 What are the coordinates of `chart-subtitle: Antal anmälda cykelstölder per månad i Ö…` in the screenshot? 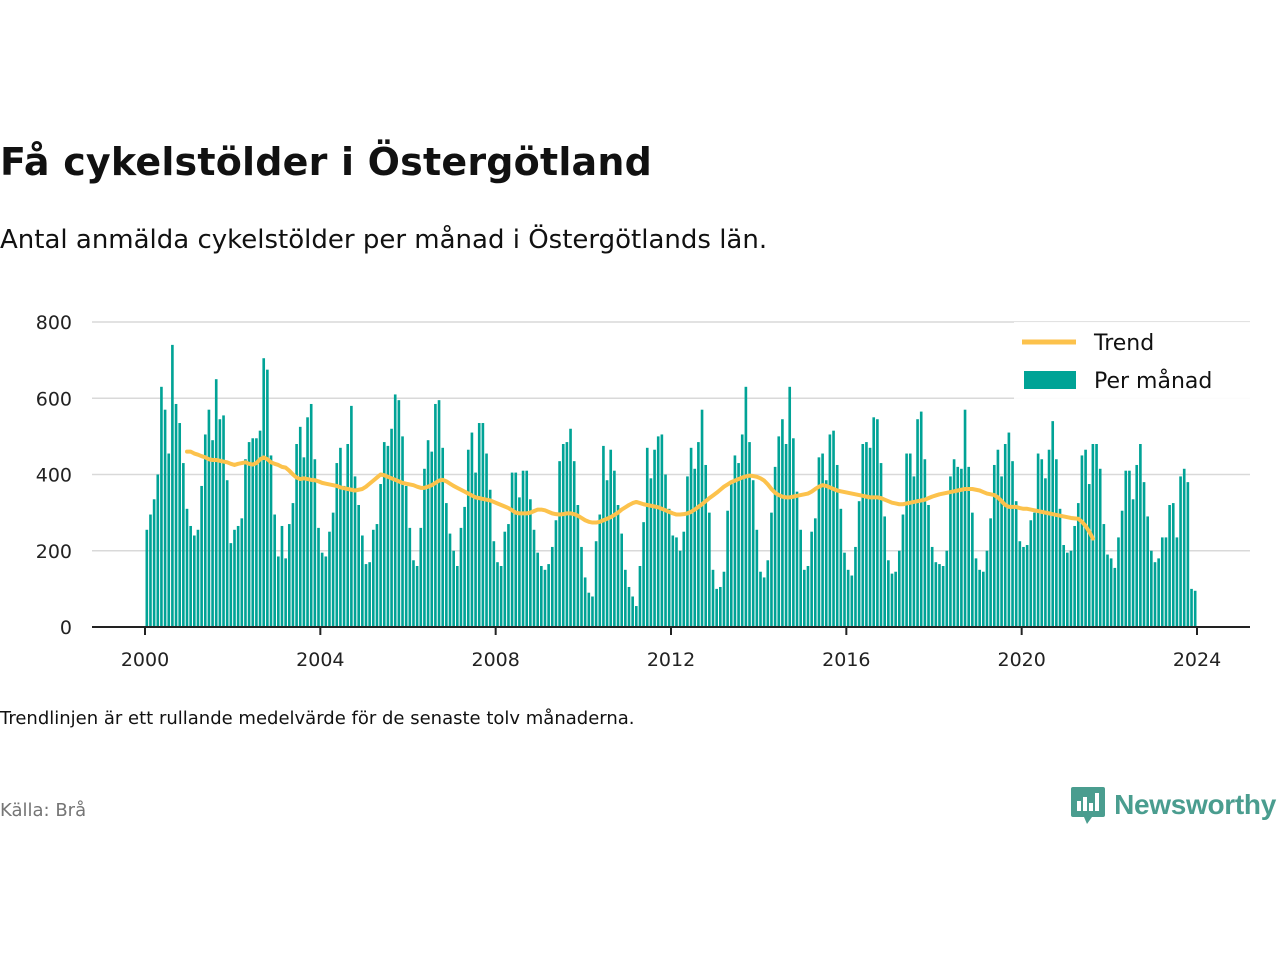 It's located at (384, 240).